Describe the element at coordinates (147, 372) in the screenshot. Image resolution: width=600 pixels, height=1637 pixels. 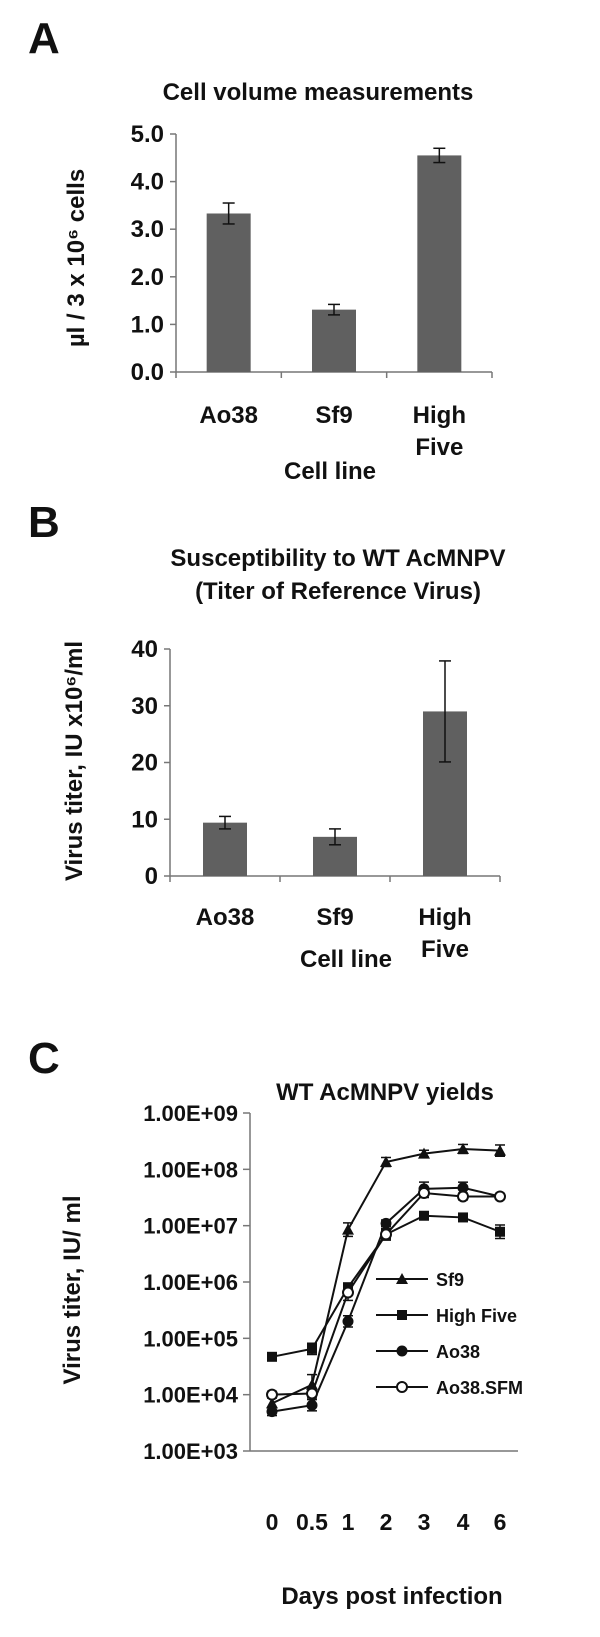
I see `chart-a-y-tick-label: 0.0` at that location.